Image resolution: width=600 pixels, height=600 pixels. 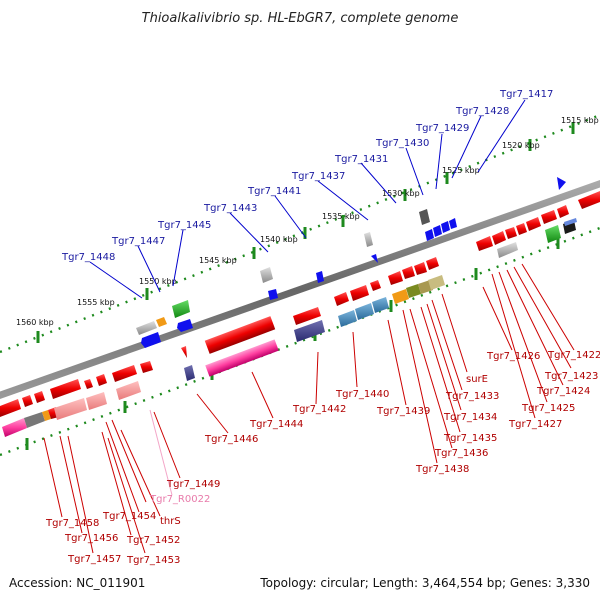 I want to click on kbp-label-1545: 1545 kbp, so click(x=218, y=260).